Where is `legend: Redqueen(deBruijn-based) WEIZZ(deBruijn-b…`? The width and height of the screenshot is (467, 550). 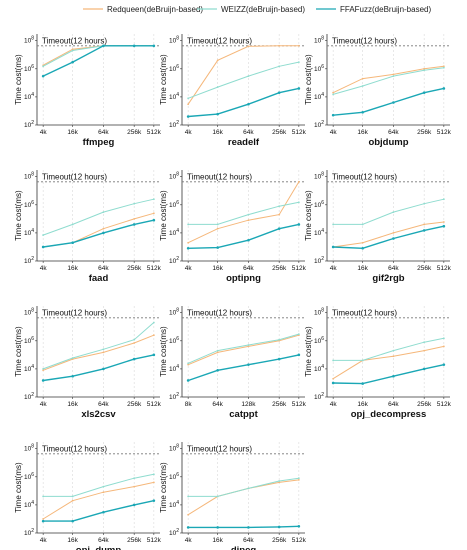 legend: Redqueen(deBruijn-based) WEIZZ(deBruijn-b… is located at coordinates (257, 9).